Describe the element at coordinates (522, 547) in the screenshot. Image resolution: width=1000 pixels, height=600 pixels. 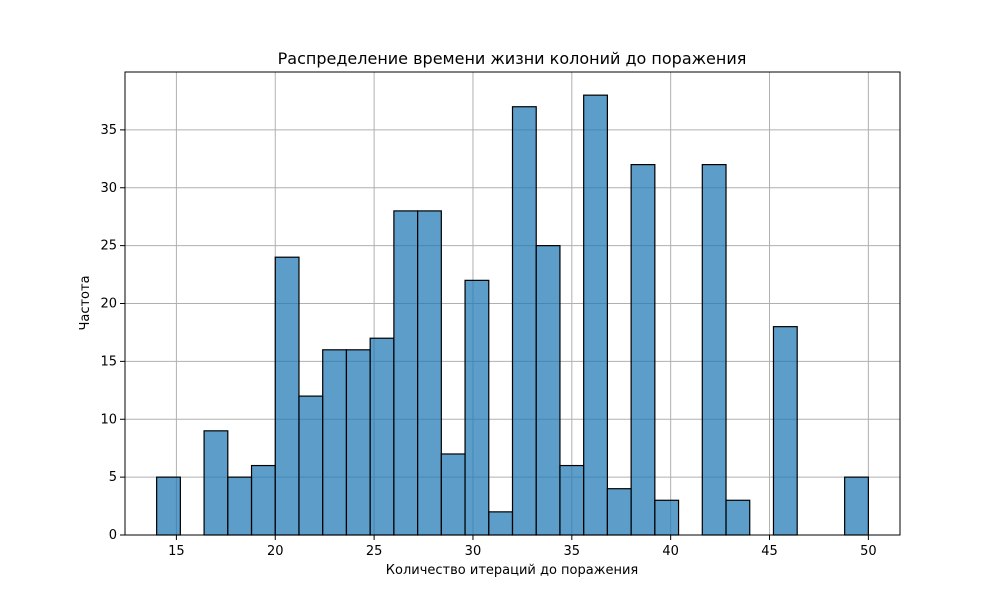
I see `x-axis: 15 20 25 30 35 40 45 50` at that location.